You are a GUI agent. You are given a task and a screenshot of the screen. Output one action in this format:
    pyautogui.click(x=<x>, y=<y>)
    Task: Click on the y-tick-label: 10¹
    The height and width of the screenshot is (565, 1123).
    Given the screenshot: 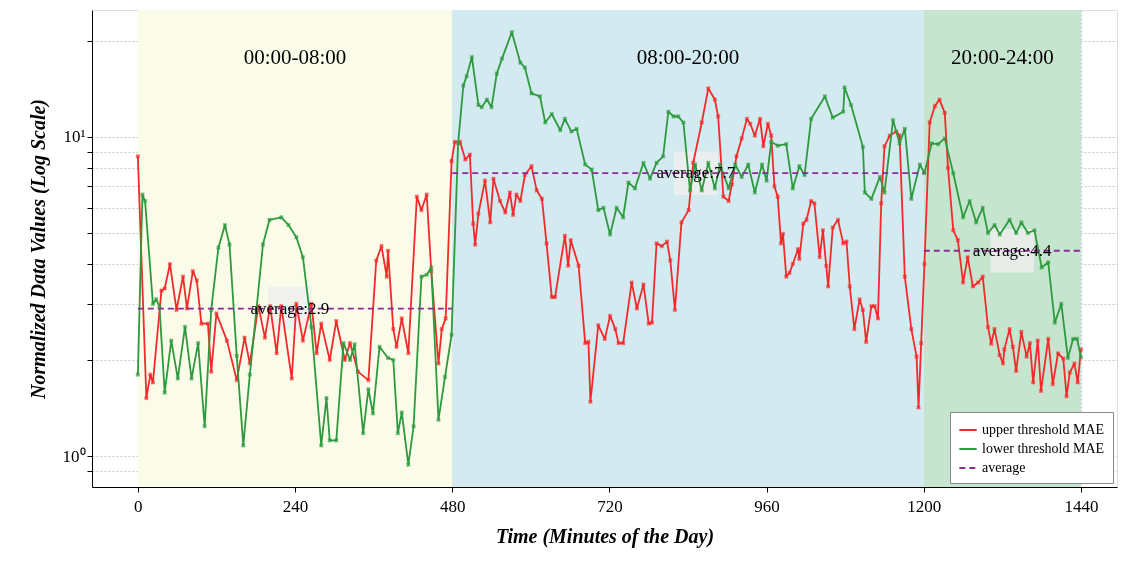 What is the action you would take?
    pyautogui.click(x=74, y=137)
    